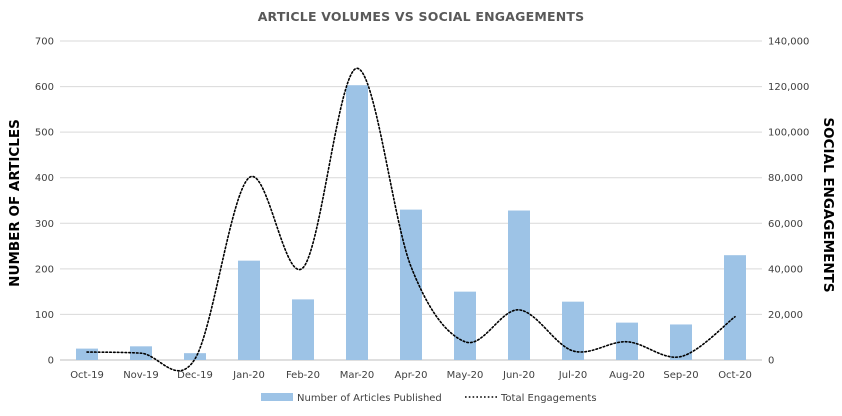 This screenshot has height=416, width=842. Describe the element at coordinates (303, 375) in the screenshot. I see `x-tick-label: Feb-20` at that location.